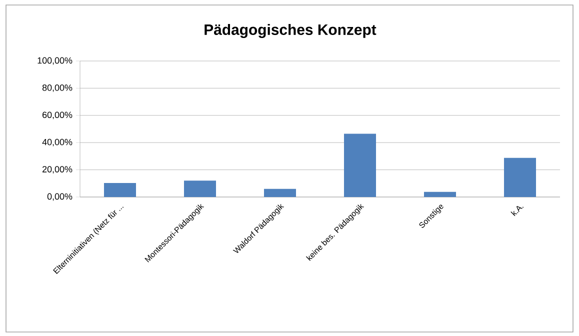 This screenshot has height=336, width=579. Describe the element at coordinates (55, 61) in the screenshot. I see `y-tick-label: 100,00%` at that location.